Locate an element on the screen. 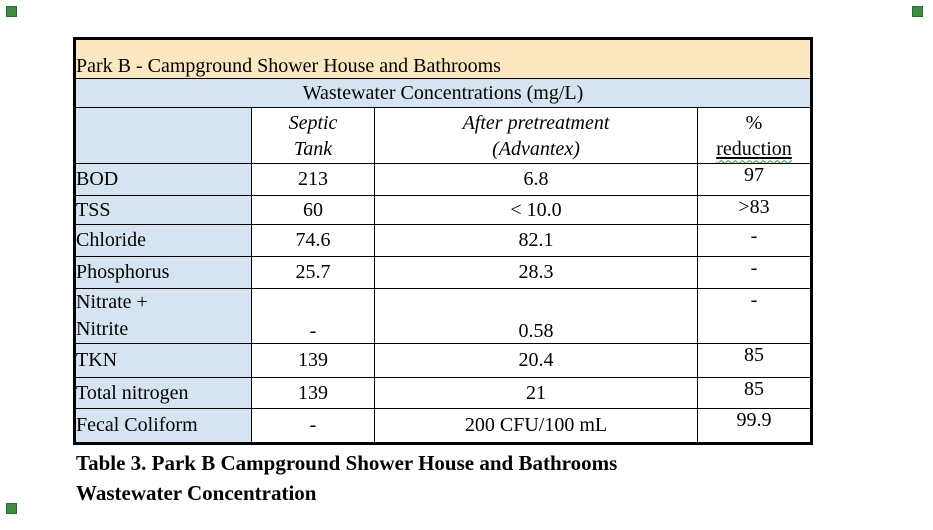 The height and width of the screenshot is (530, 933). pretreatment-header-line2: (Advantex) is located at coordinates (536, 148).